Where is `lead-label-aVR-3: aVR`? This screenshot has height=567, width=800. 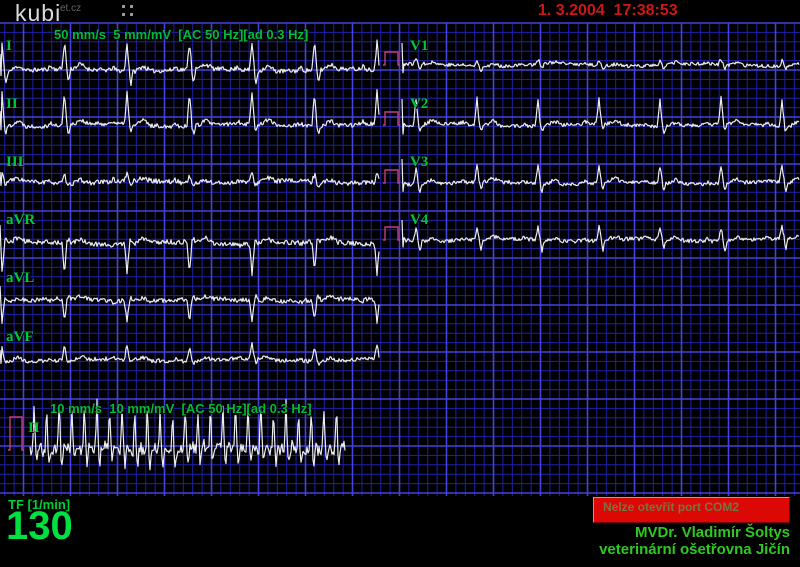
lead-label-aVR-3: aVR is located at coordinates (21, 220).